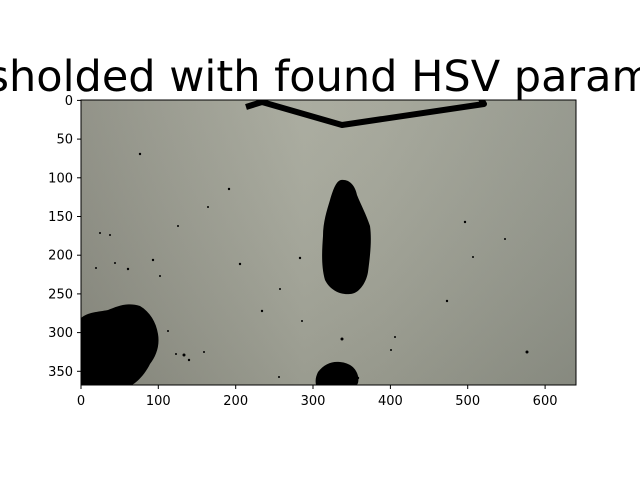 The image size is (640, 480). I want to click on y-tick-label: 150, so click(60, 217).